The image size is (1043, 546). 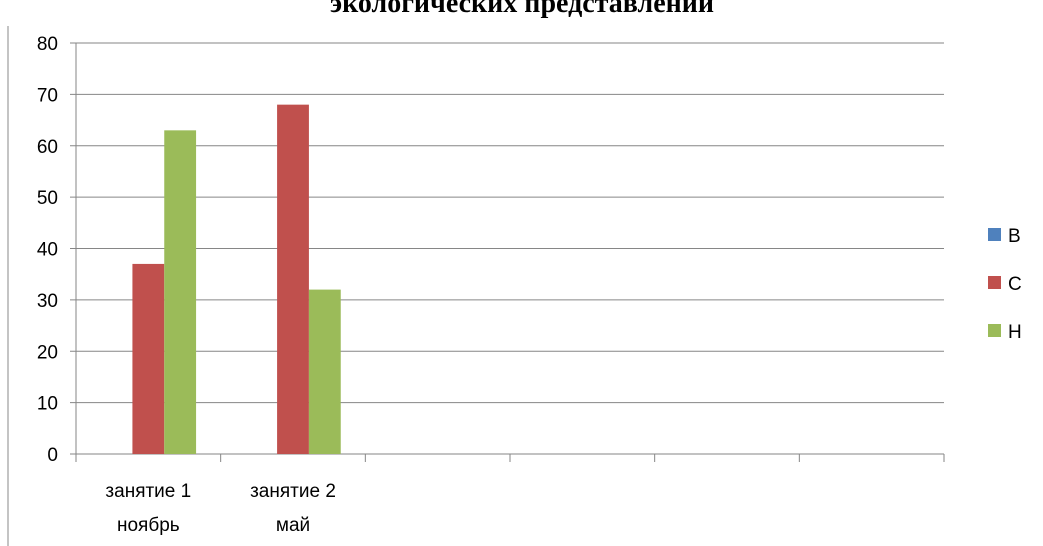 What do you see at coordinates (236, 279) in the screenshot?
I see `bars` at bounding box center [236, 279].